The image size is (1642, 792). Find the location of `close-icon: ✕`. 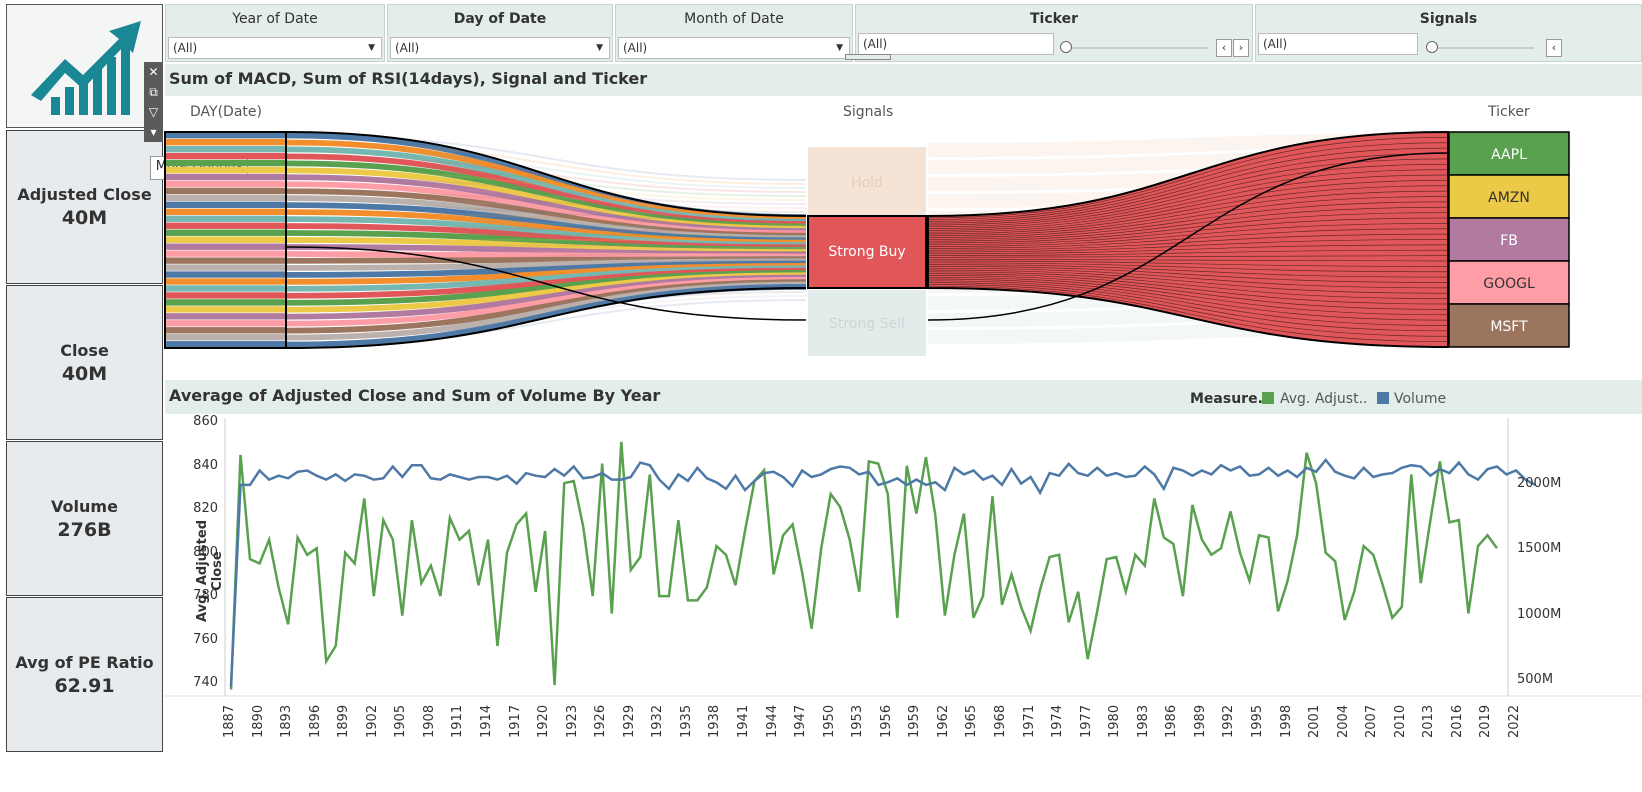

close-icon: ✕ is located at coordinates (153, 72).